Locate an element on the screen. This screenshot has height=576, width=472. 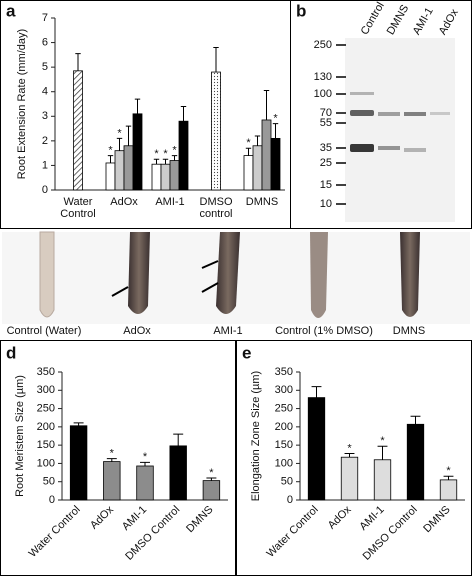
label-line: DMNS is located at coordinates (262, 202).